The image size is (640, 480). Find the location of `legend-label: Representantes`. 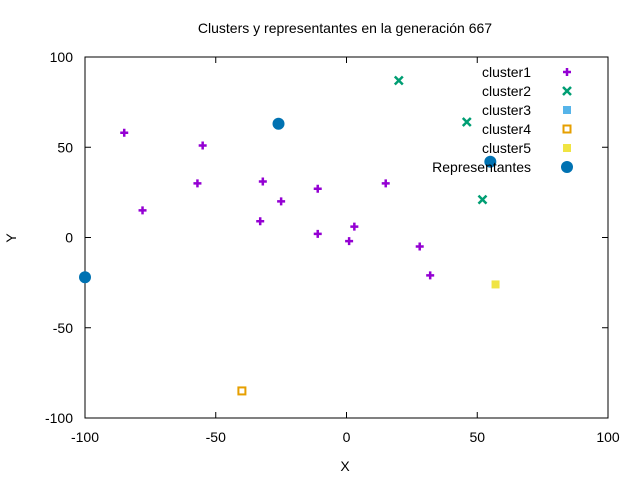

legend-label: Representantes is located at coordinates (481, 167).